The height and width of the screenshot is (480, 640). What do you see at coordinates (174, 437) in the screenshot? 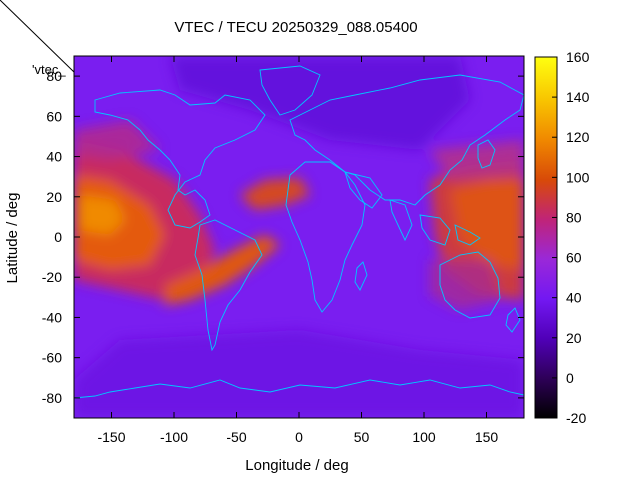
I see `x-tick-label: -100` at bounding box center [174, 437].